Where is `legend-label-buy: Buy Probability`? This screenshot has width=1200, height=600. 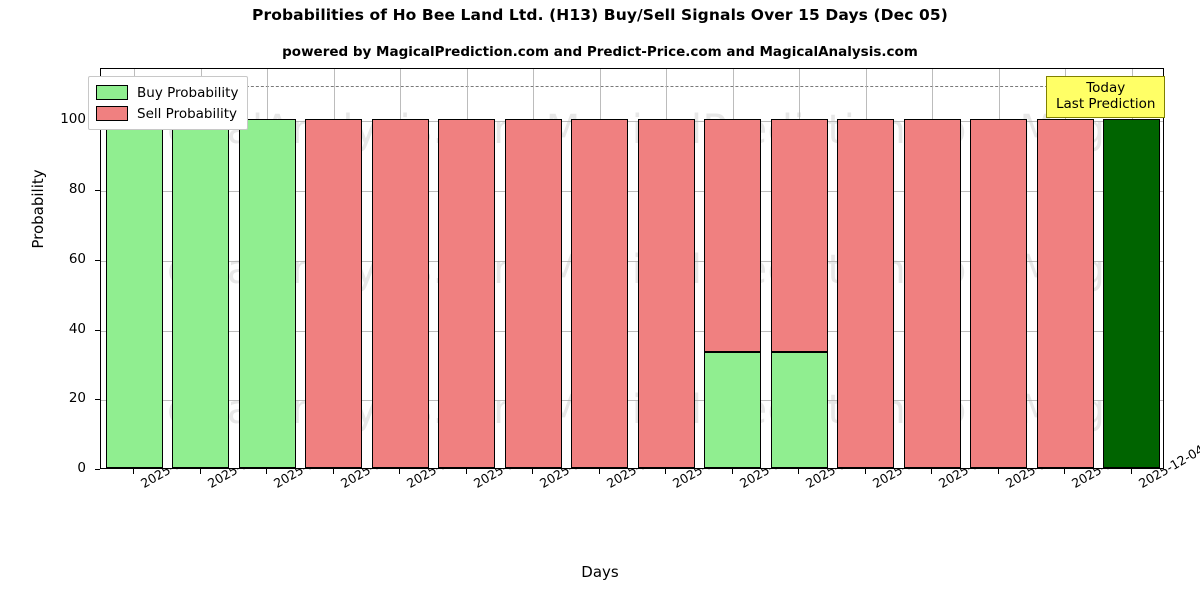
legend-label-buy: Buy Probability is located at coordinates (188, 92).